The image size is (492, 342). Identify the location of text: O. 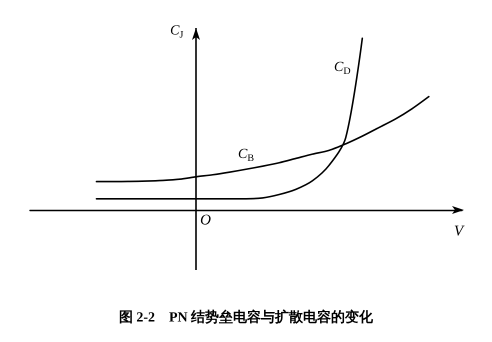
(206, 220).